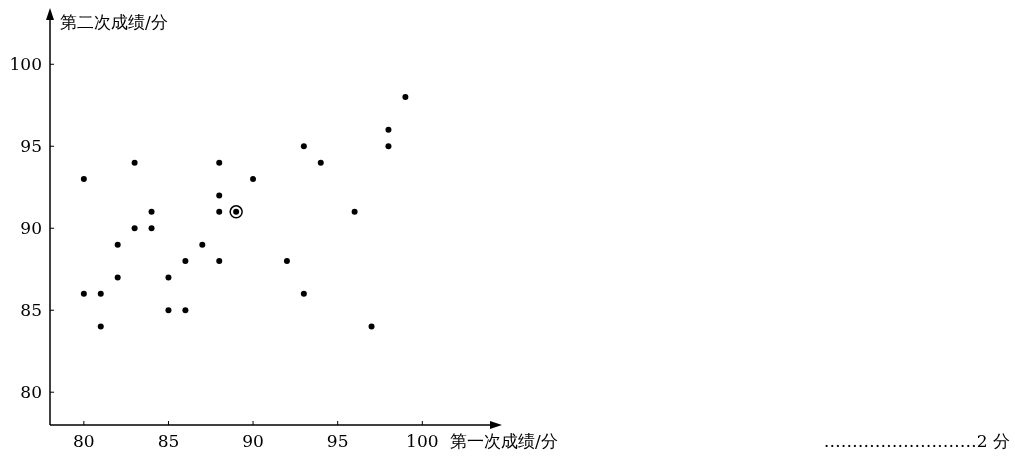 This screenshot has width=1015, height=459. I want to click on y-tick-label: 95, so click(31, 146).